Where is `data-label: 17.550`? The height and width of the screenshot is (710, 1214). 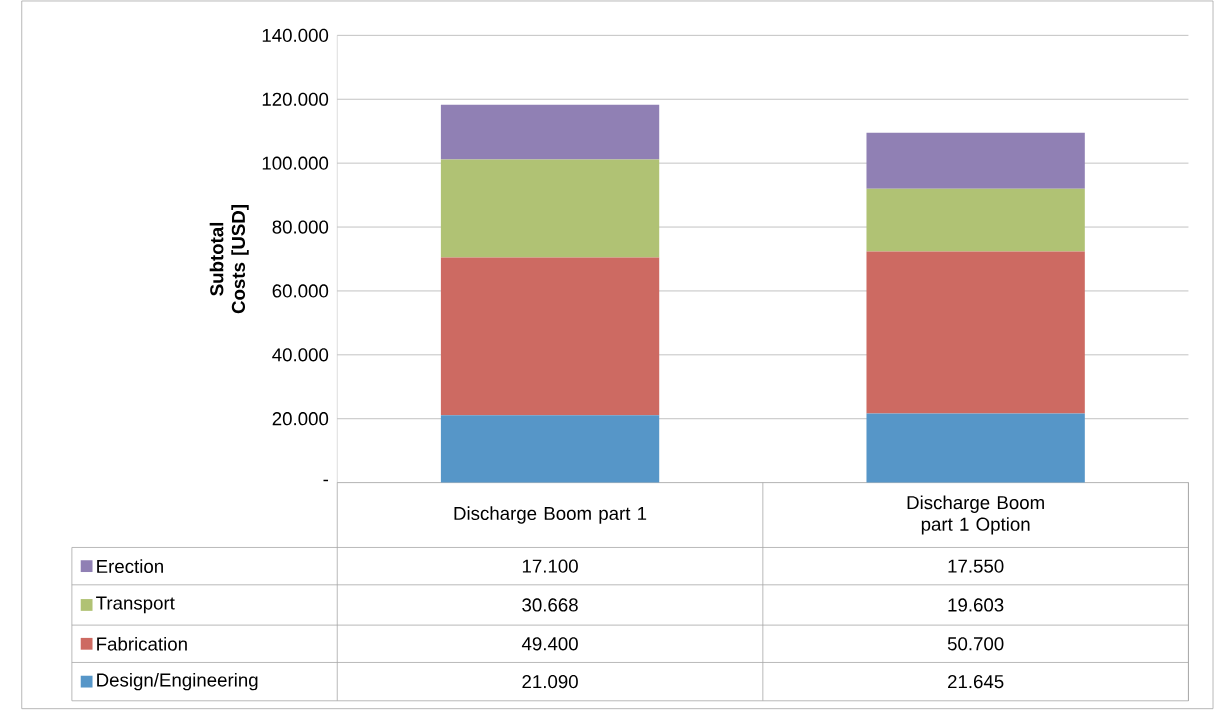
data-label: 17.550 is located at coordinates (976, 566).